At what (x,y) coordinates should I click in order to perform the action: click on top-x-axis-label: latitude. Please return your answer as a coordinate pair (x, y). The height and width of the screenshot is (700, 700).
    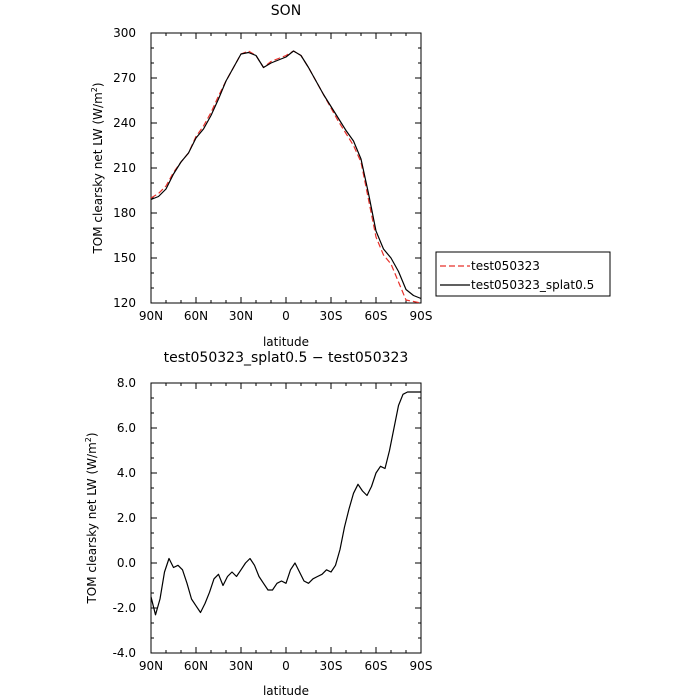
    Looking at the image, I should click on (286, 342).